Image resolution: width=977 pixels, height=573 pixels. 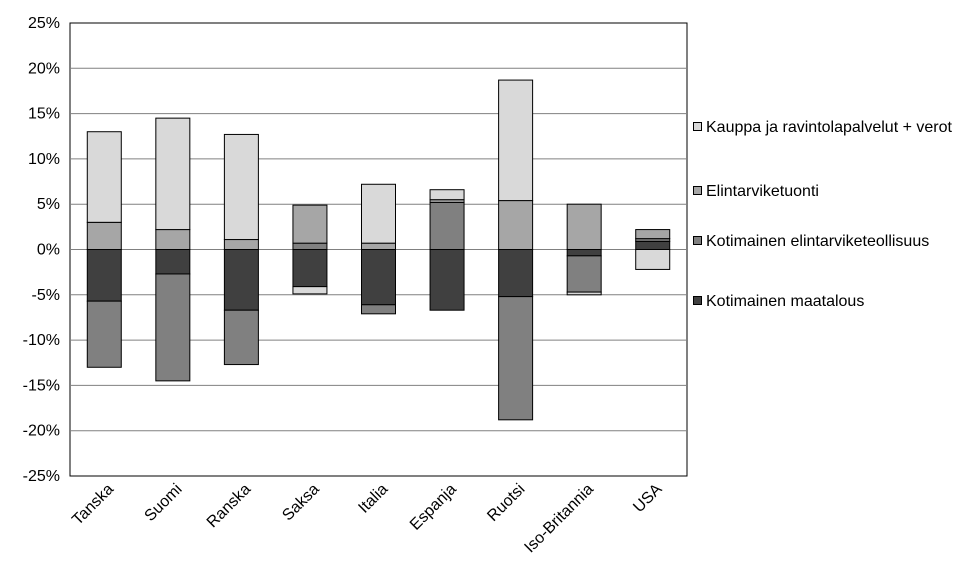 I want to click on y-tick-label: -10%, so click(x=41, y=340).